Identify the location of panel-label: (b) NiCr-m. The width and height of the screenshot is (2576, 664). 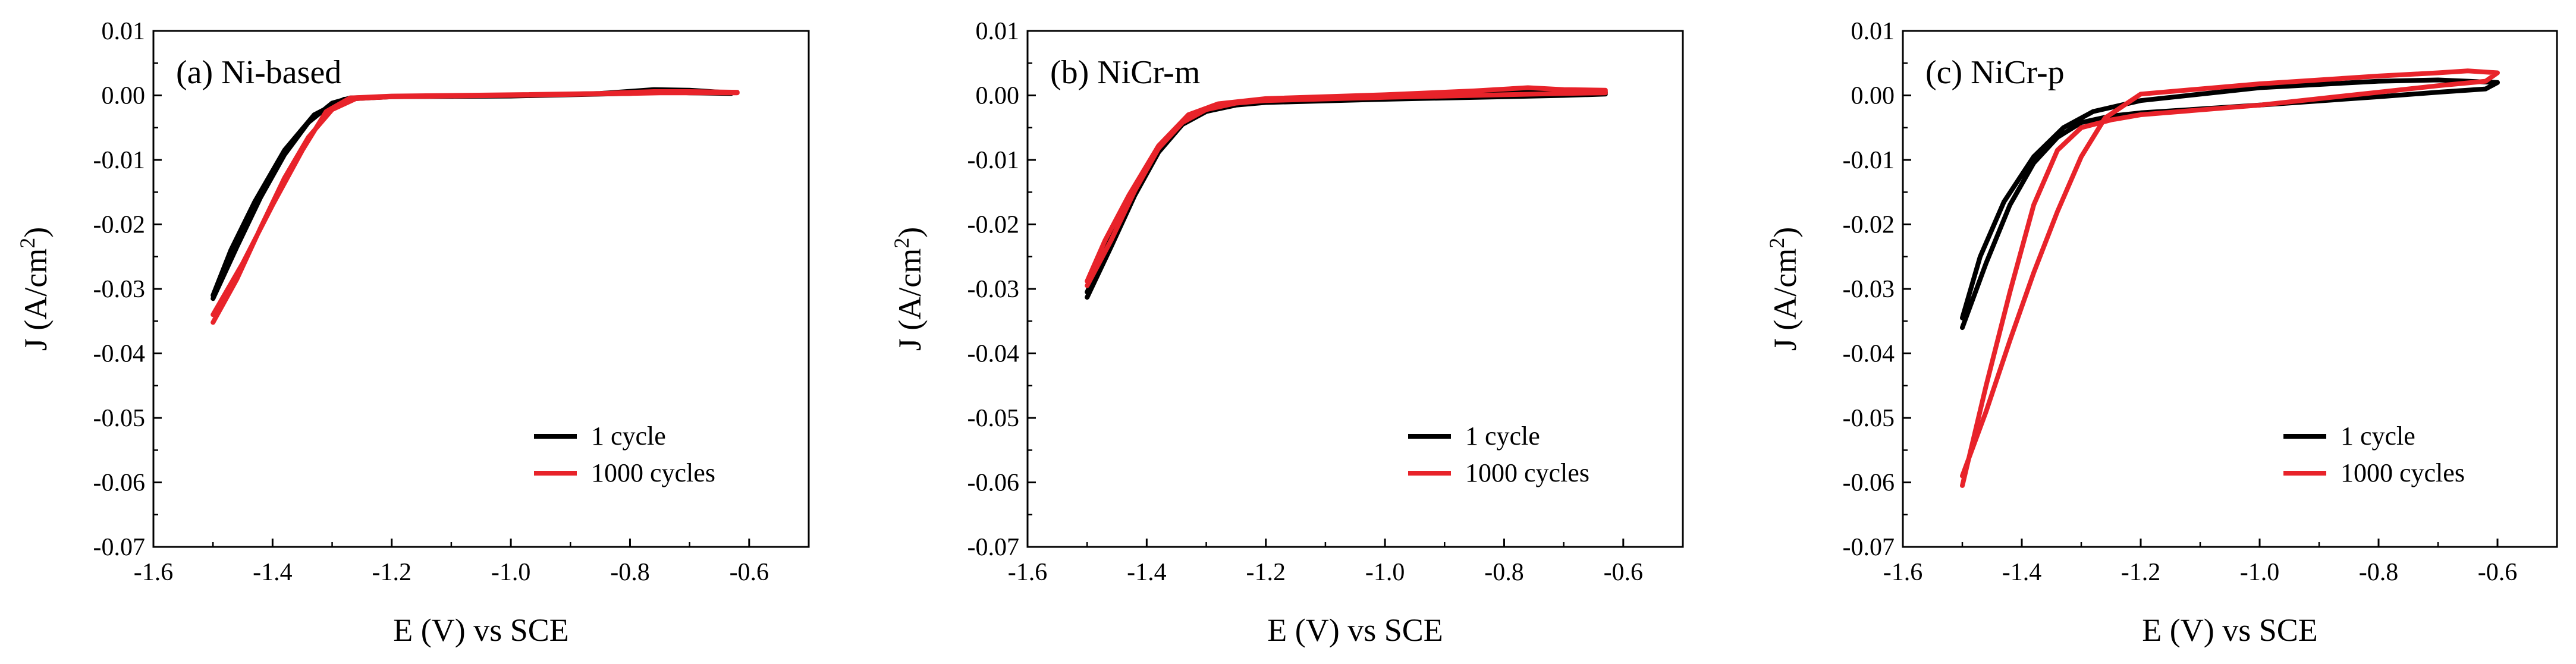
(1125, 72).